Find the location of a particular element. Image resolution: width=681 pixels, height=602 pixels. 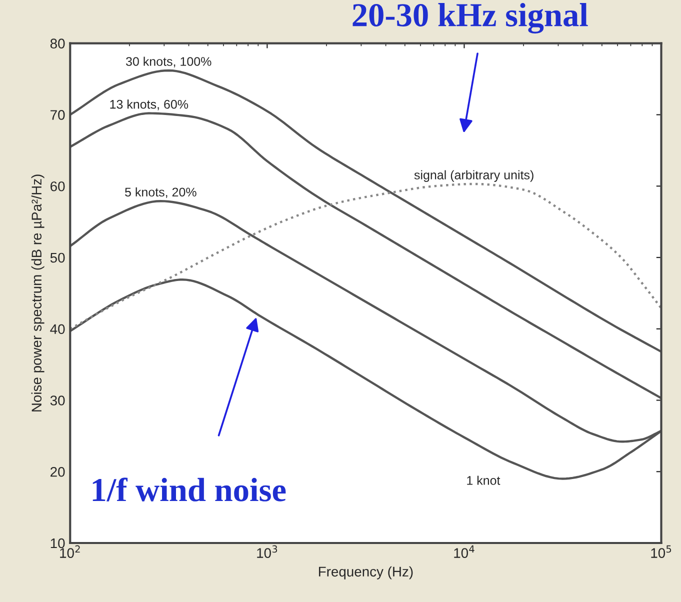

chart-title: 20-30 kHz signal is located at coordinates (470, 18).